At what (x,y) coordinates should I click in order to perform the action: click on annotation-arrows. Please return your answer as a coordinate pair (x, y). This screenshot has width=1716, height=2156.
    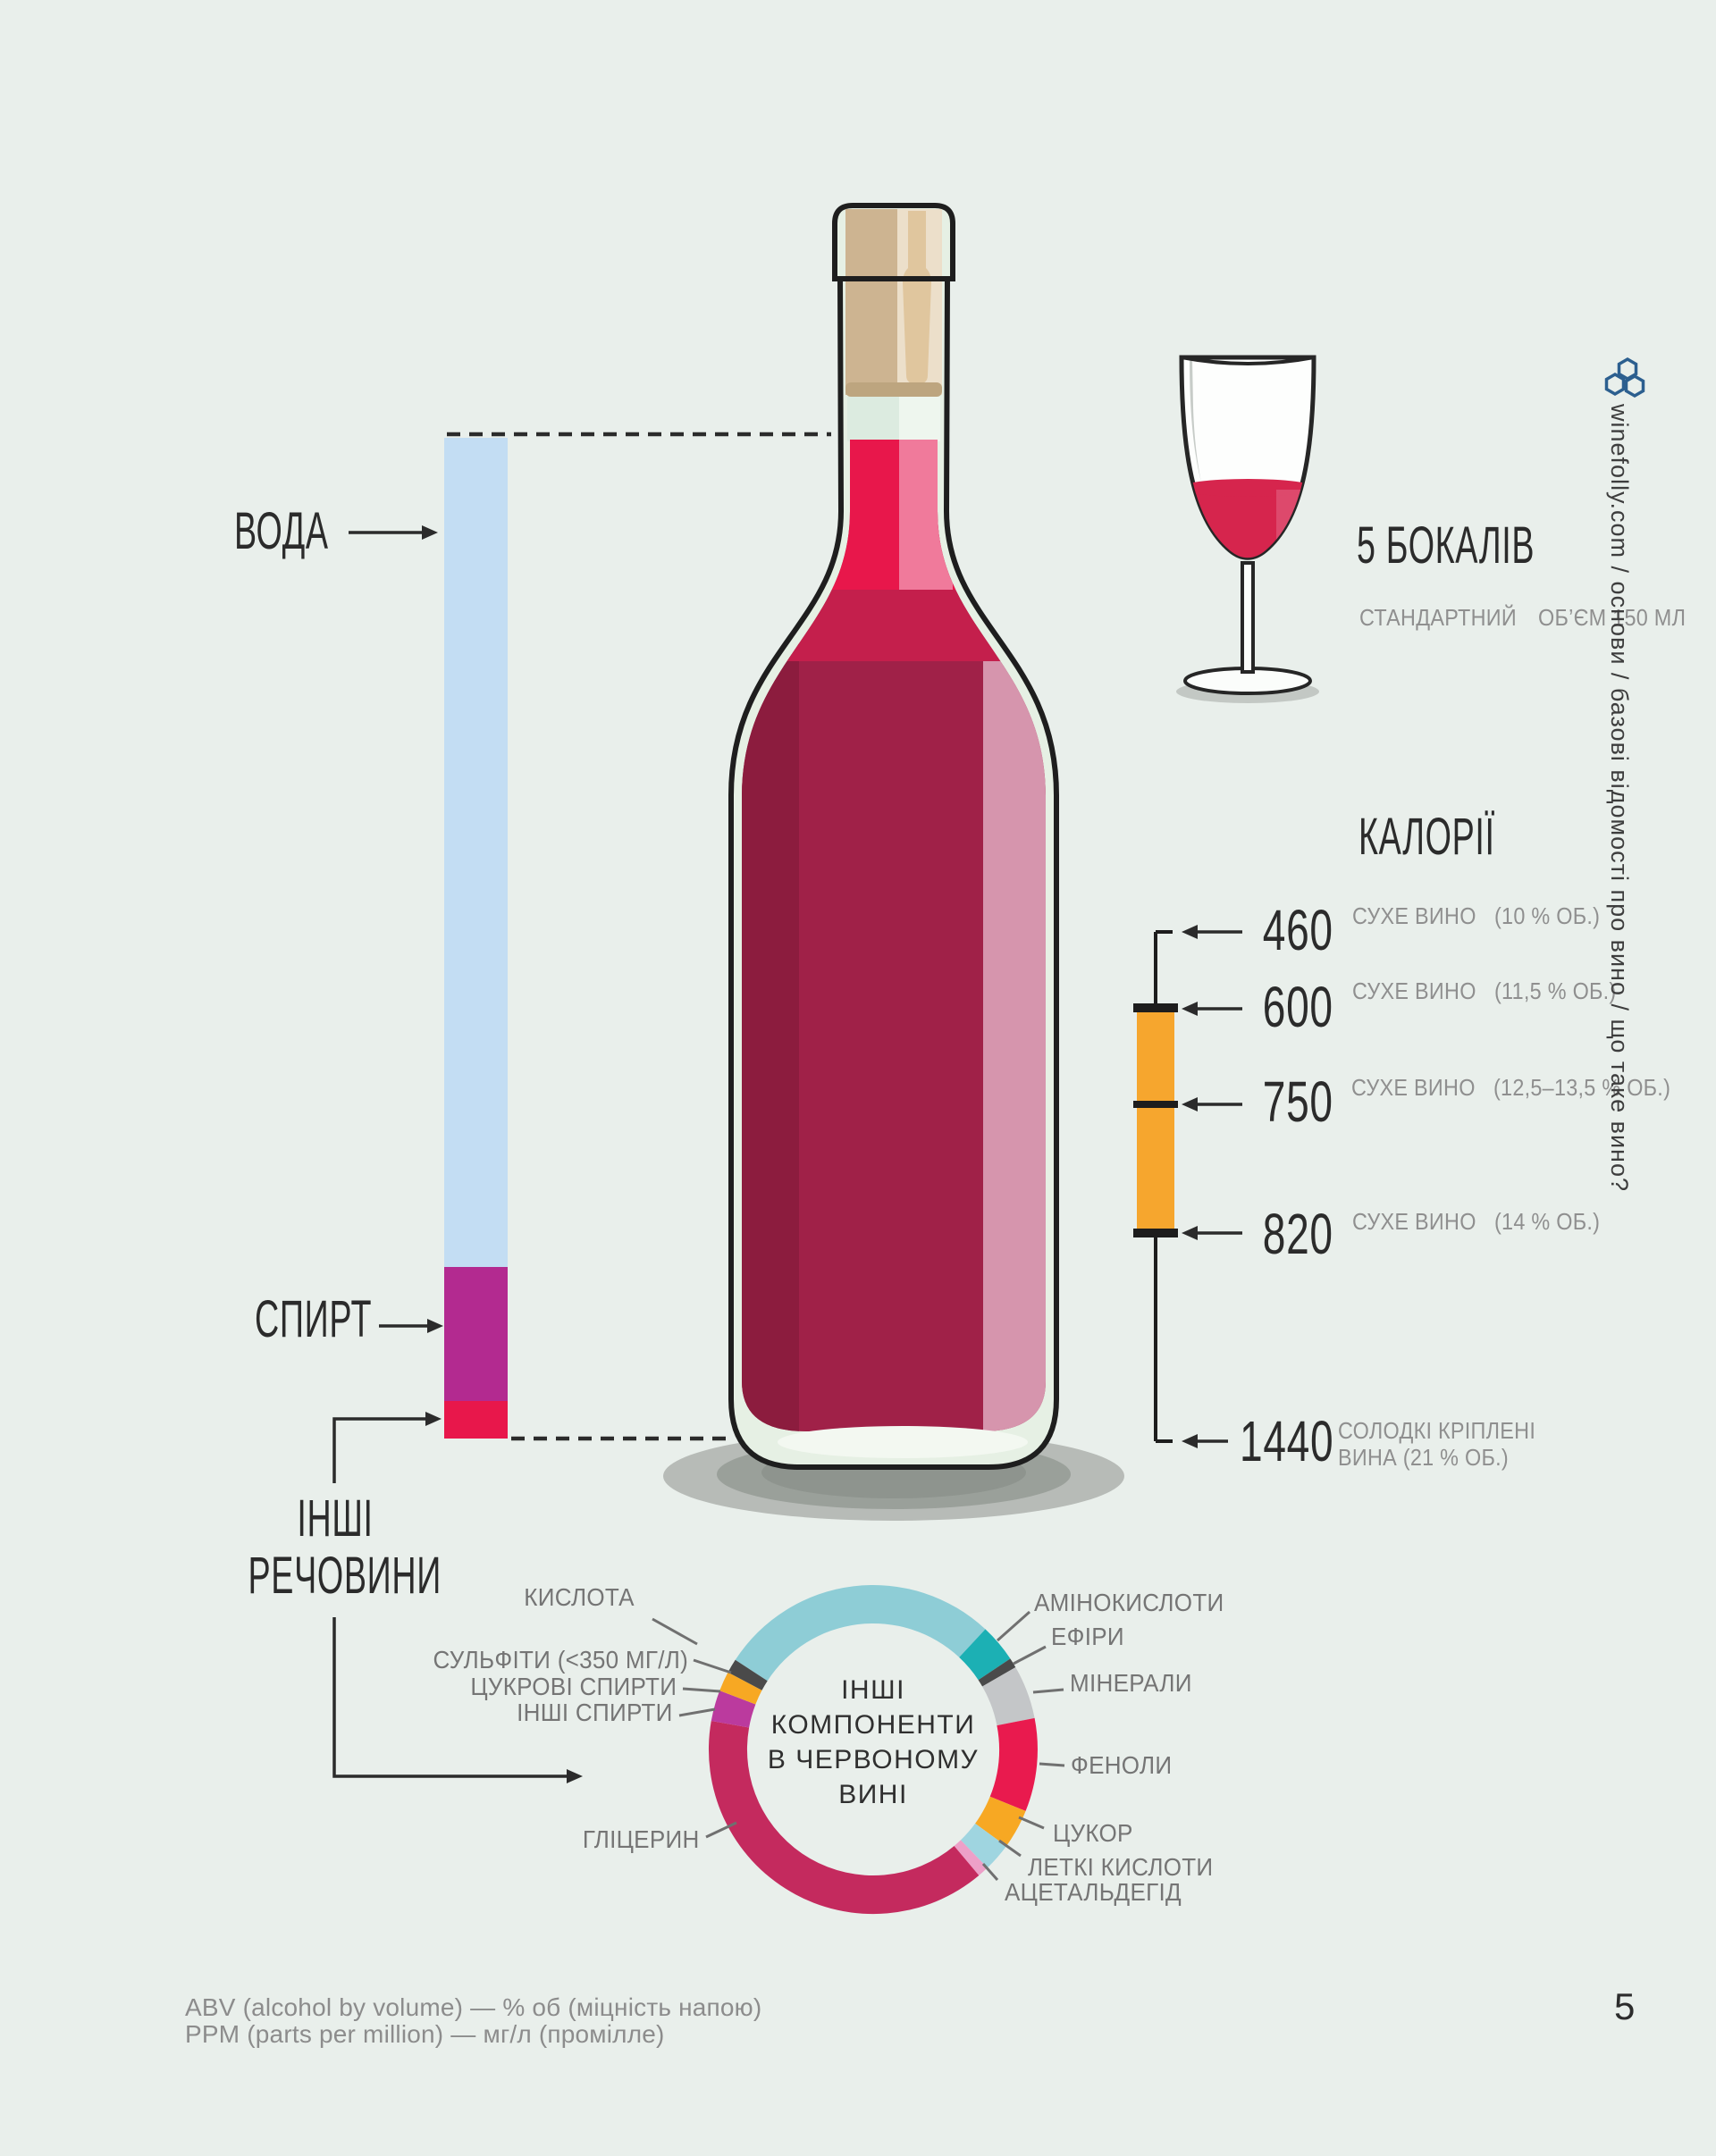
    Looking at the image, I should click on (458, 1154).